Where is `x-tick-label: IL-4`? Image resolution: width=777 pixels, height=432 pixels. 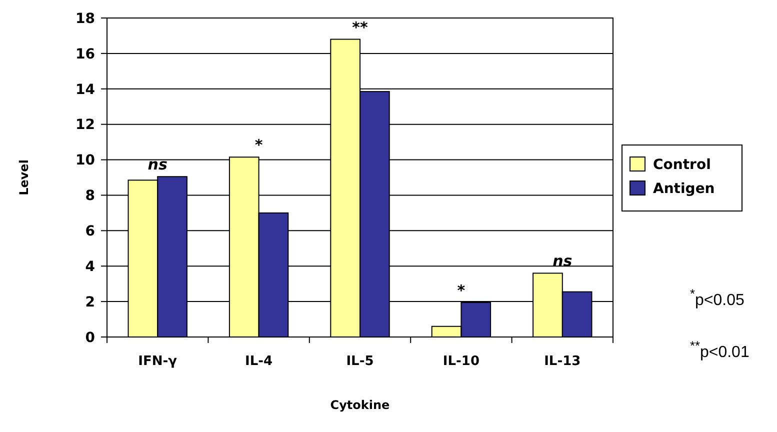
x-tick-label: IL-4 is located at coordinates (259, 361).